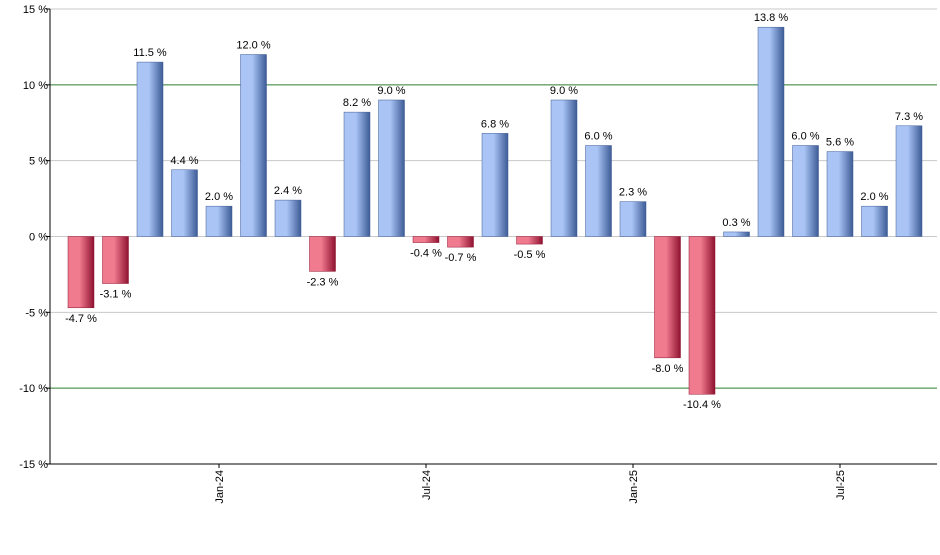  What do you see at coordinates (702, 405) in the screenshot?
I see `data-label: -10.4 %` at bounding box center [702, 405].